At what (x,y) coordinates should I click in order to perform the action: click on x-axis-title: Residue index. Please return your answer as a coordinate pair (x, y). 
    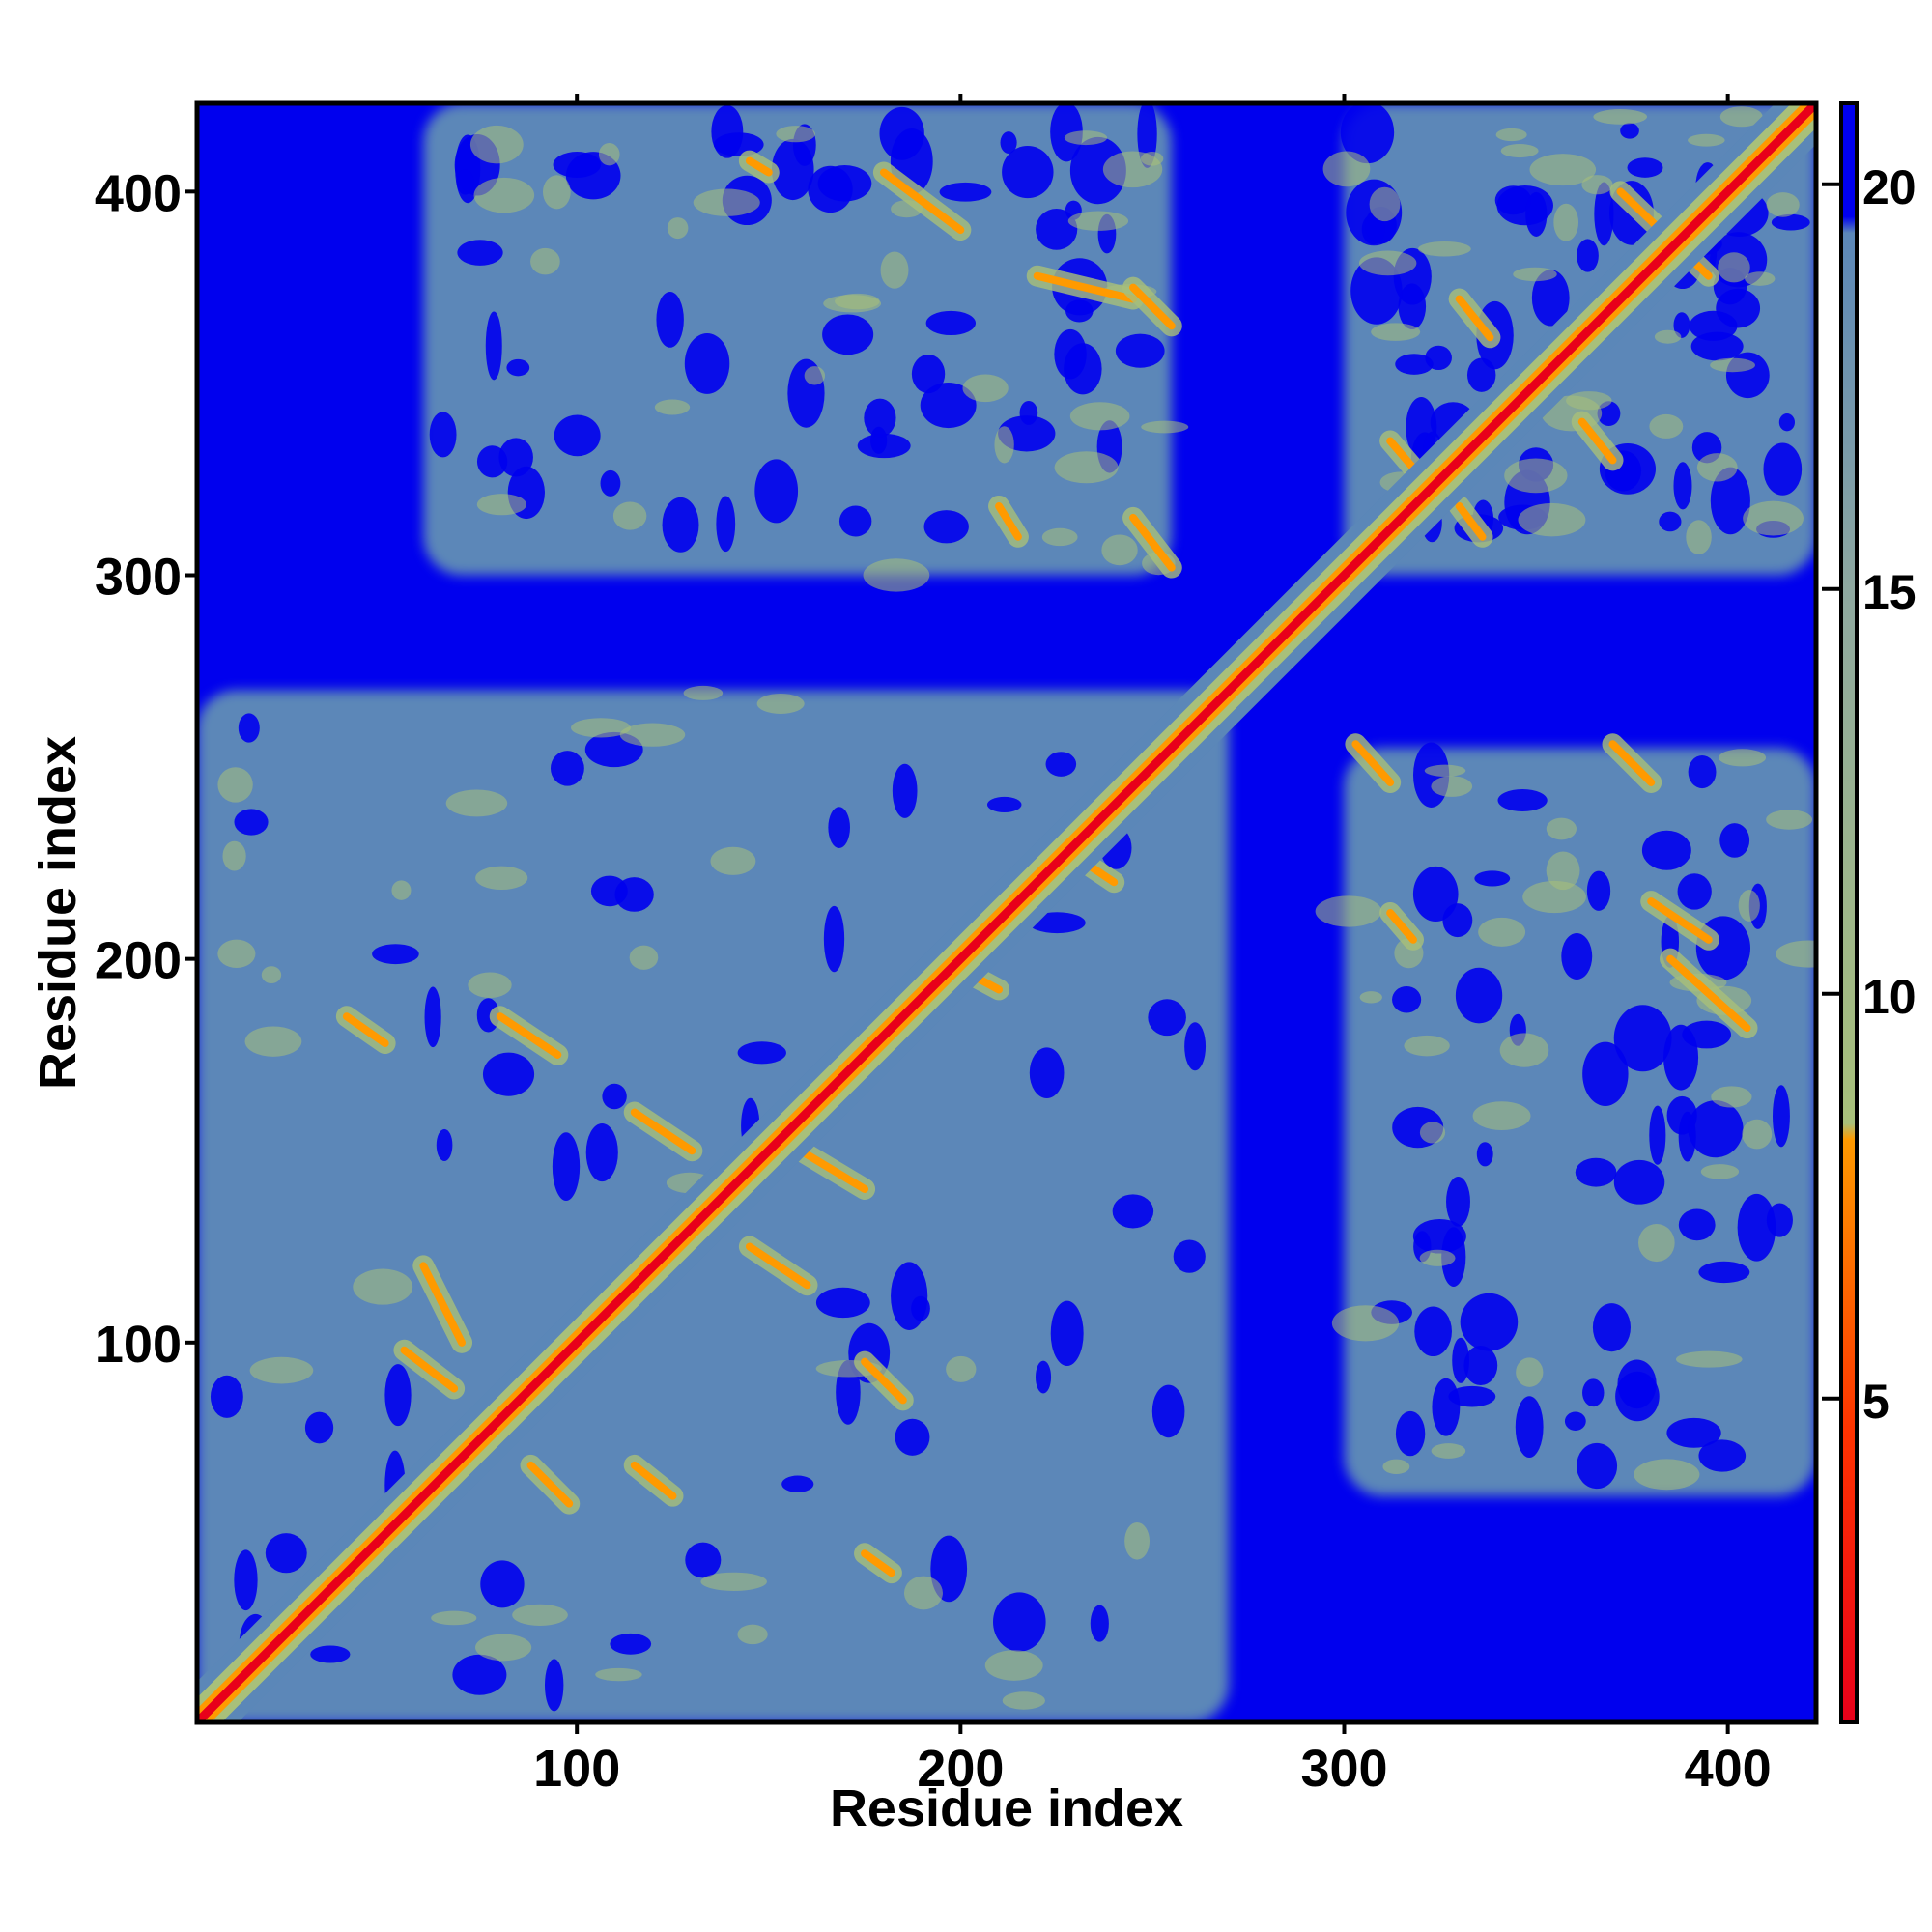
    Looking at the image, I should click on (1006, 1808).